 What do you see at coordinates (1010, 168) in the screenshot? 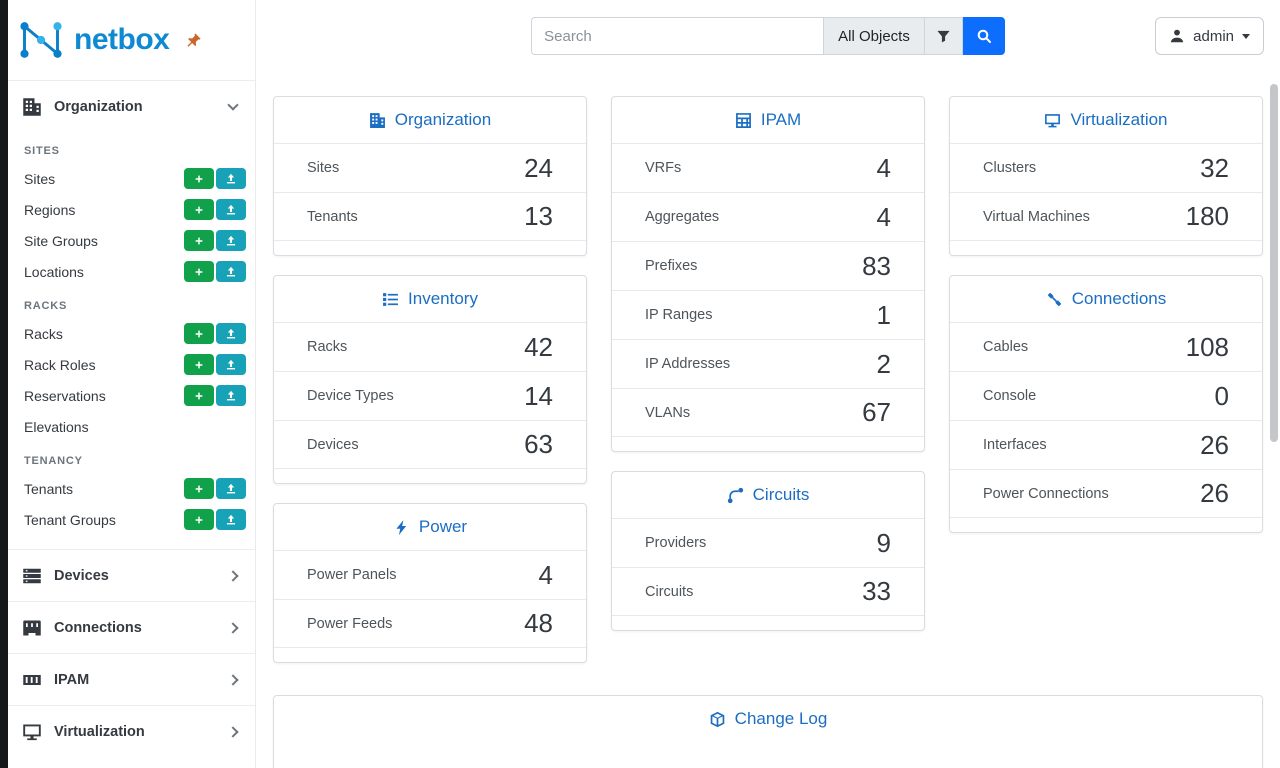
I see `stat-label: Clusters` at bounding box center [1010, 168].